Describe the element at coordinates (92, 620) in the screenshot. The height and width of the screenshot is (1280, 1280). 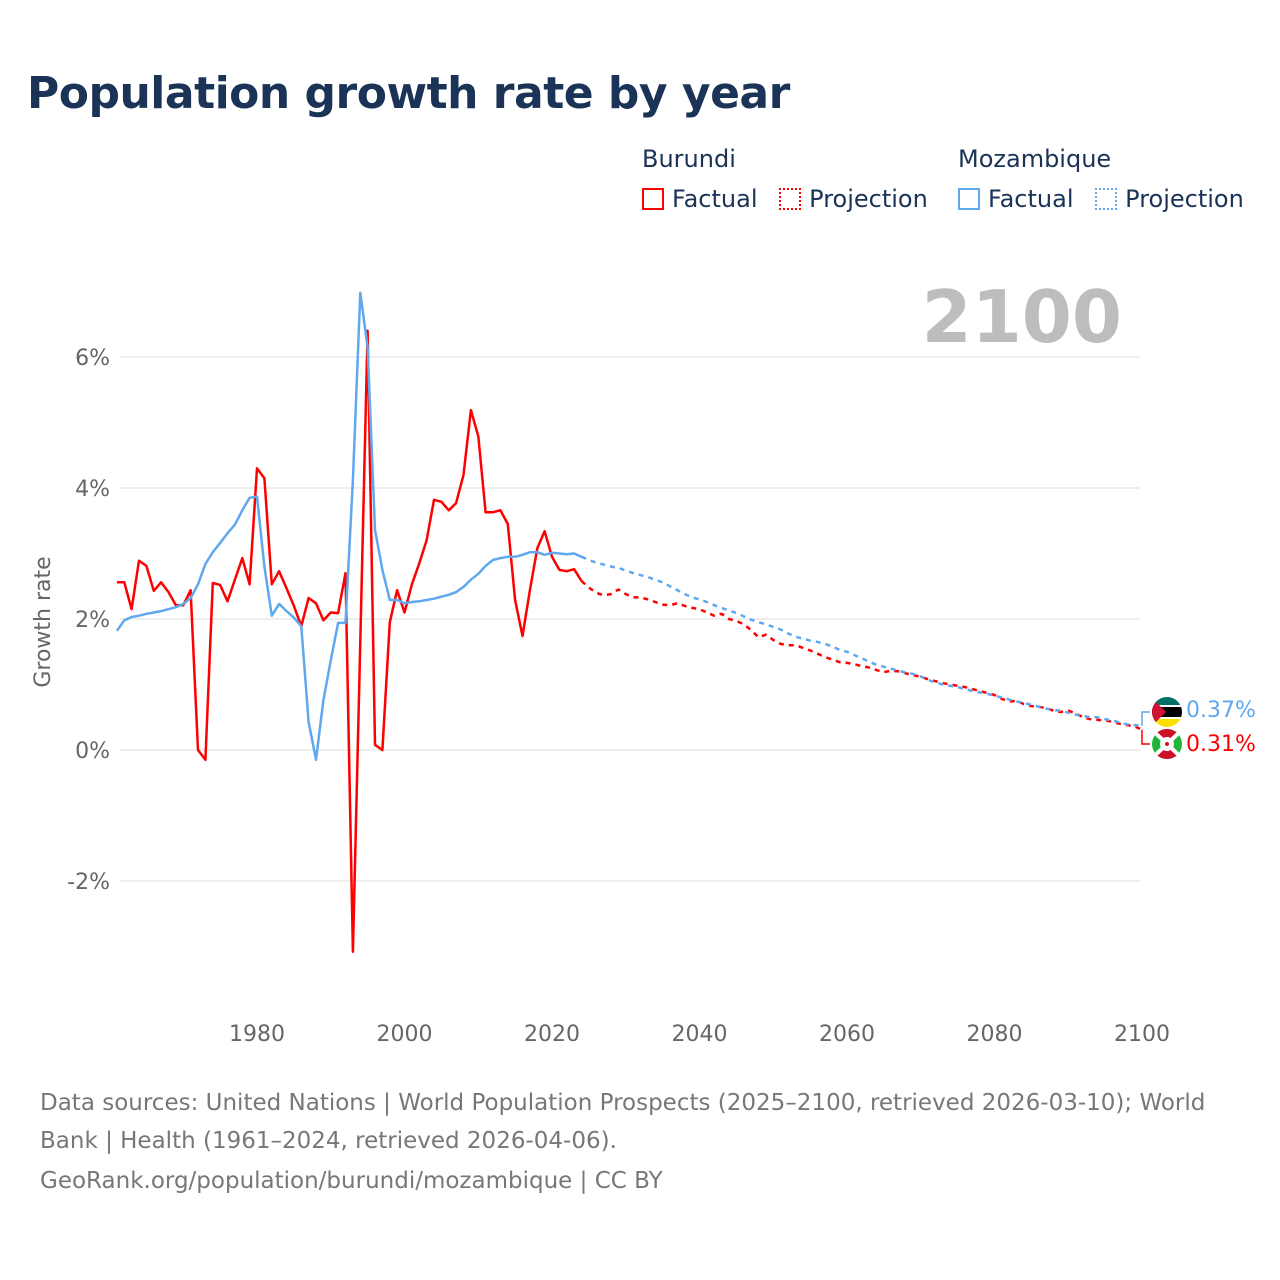
I see `y-tick-label: 2%` at that location.